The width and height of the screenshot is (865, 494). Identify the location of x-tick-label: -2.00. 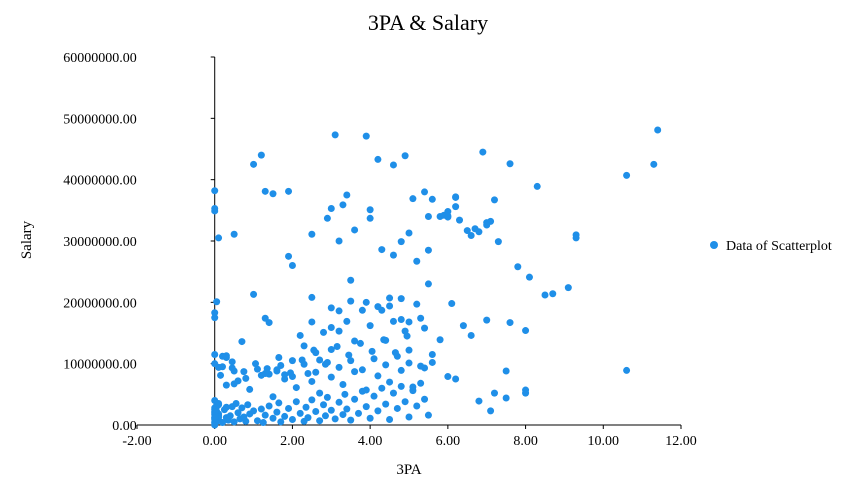
(136, 441).